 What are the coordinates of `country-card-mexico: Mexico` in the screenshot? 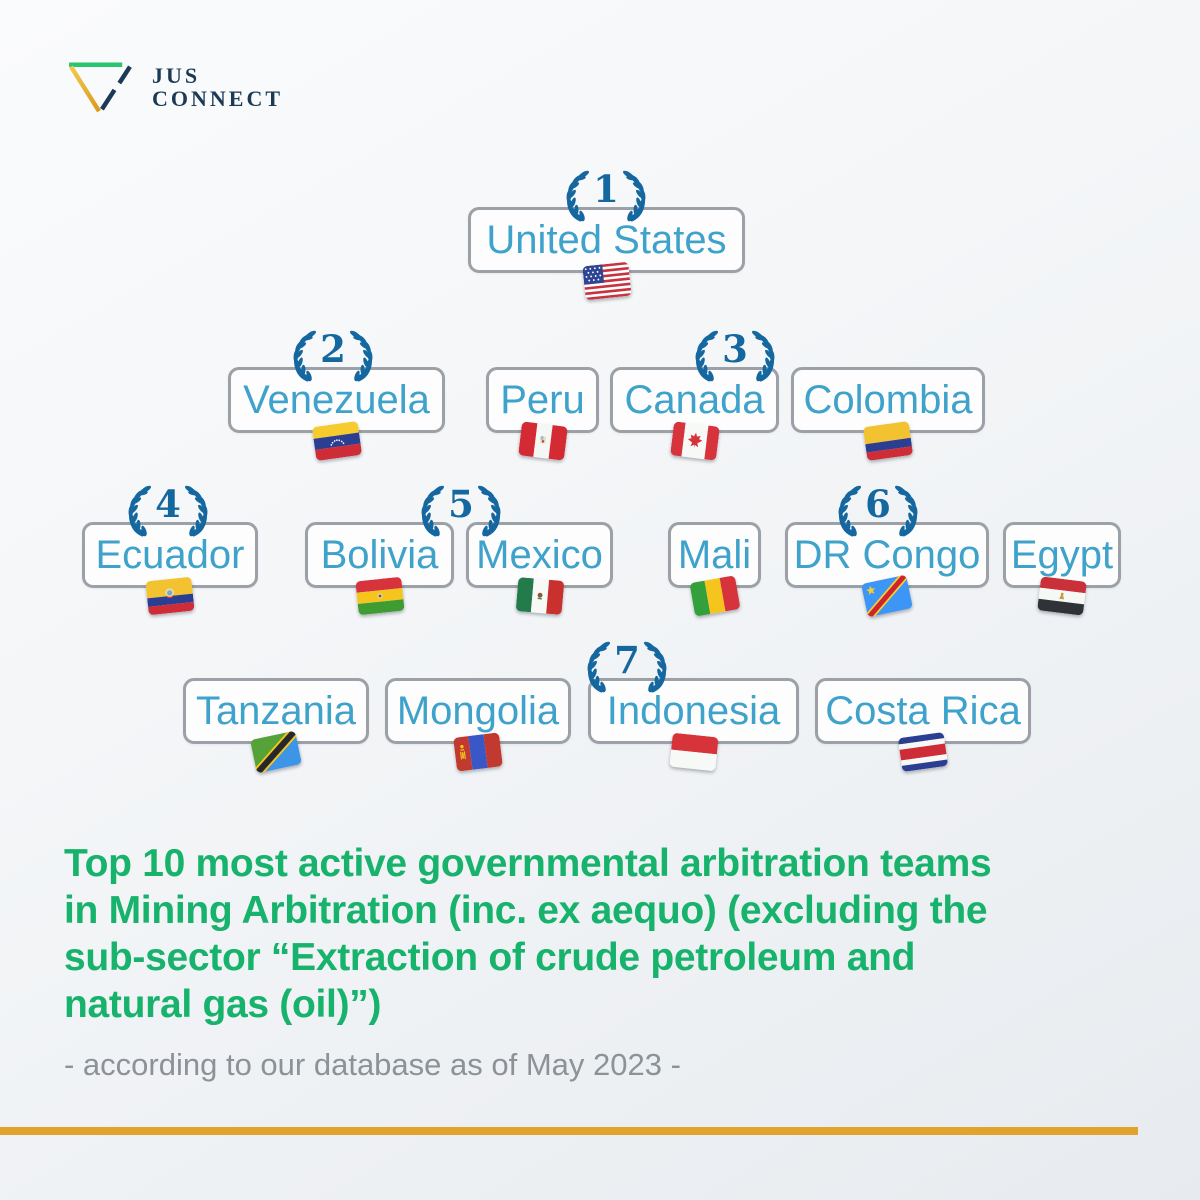 It's located at (539, 568).